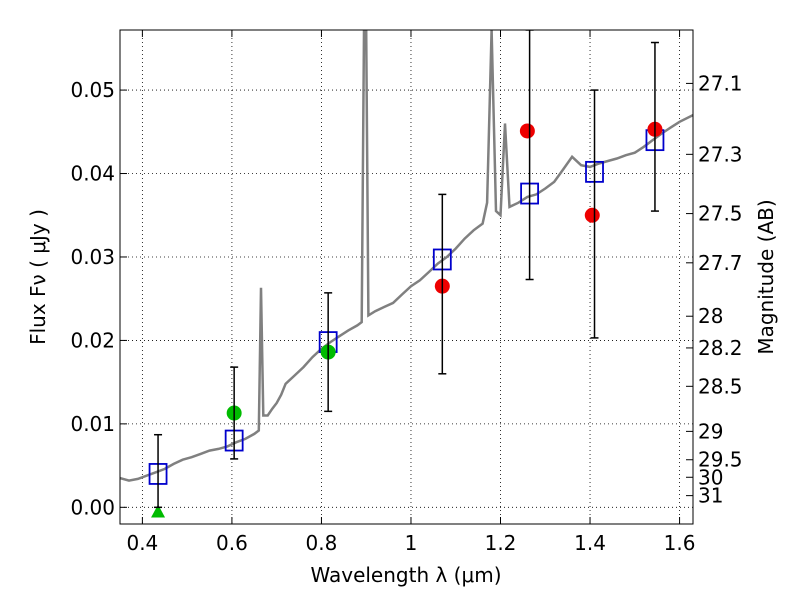 The height and width of the screenshot is (600, 800). I want to click on y2-tick-label: 29, so click(710, 431).